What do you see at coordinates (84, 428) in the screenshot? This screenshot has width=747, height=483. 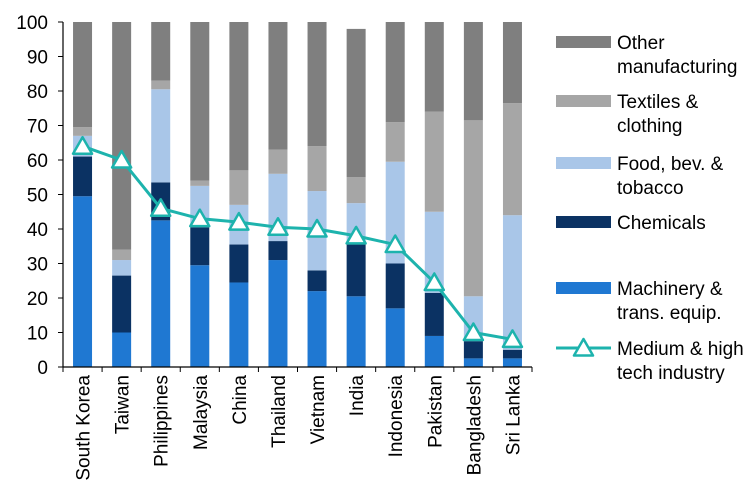 I see `x-tick-label-1: South Korea` at bounding box center [84, 428].